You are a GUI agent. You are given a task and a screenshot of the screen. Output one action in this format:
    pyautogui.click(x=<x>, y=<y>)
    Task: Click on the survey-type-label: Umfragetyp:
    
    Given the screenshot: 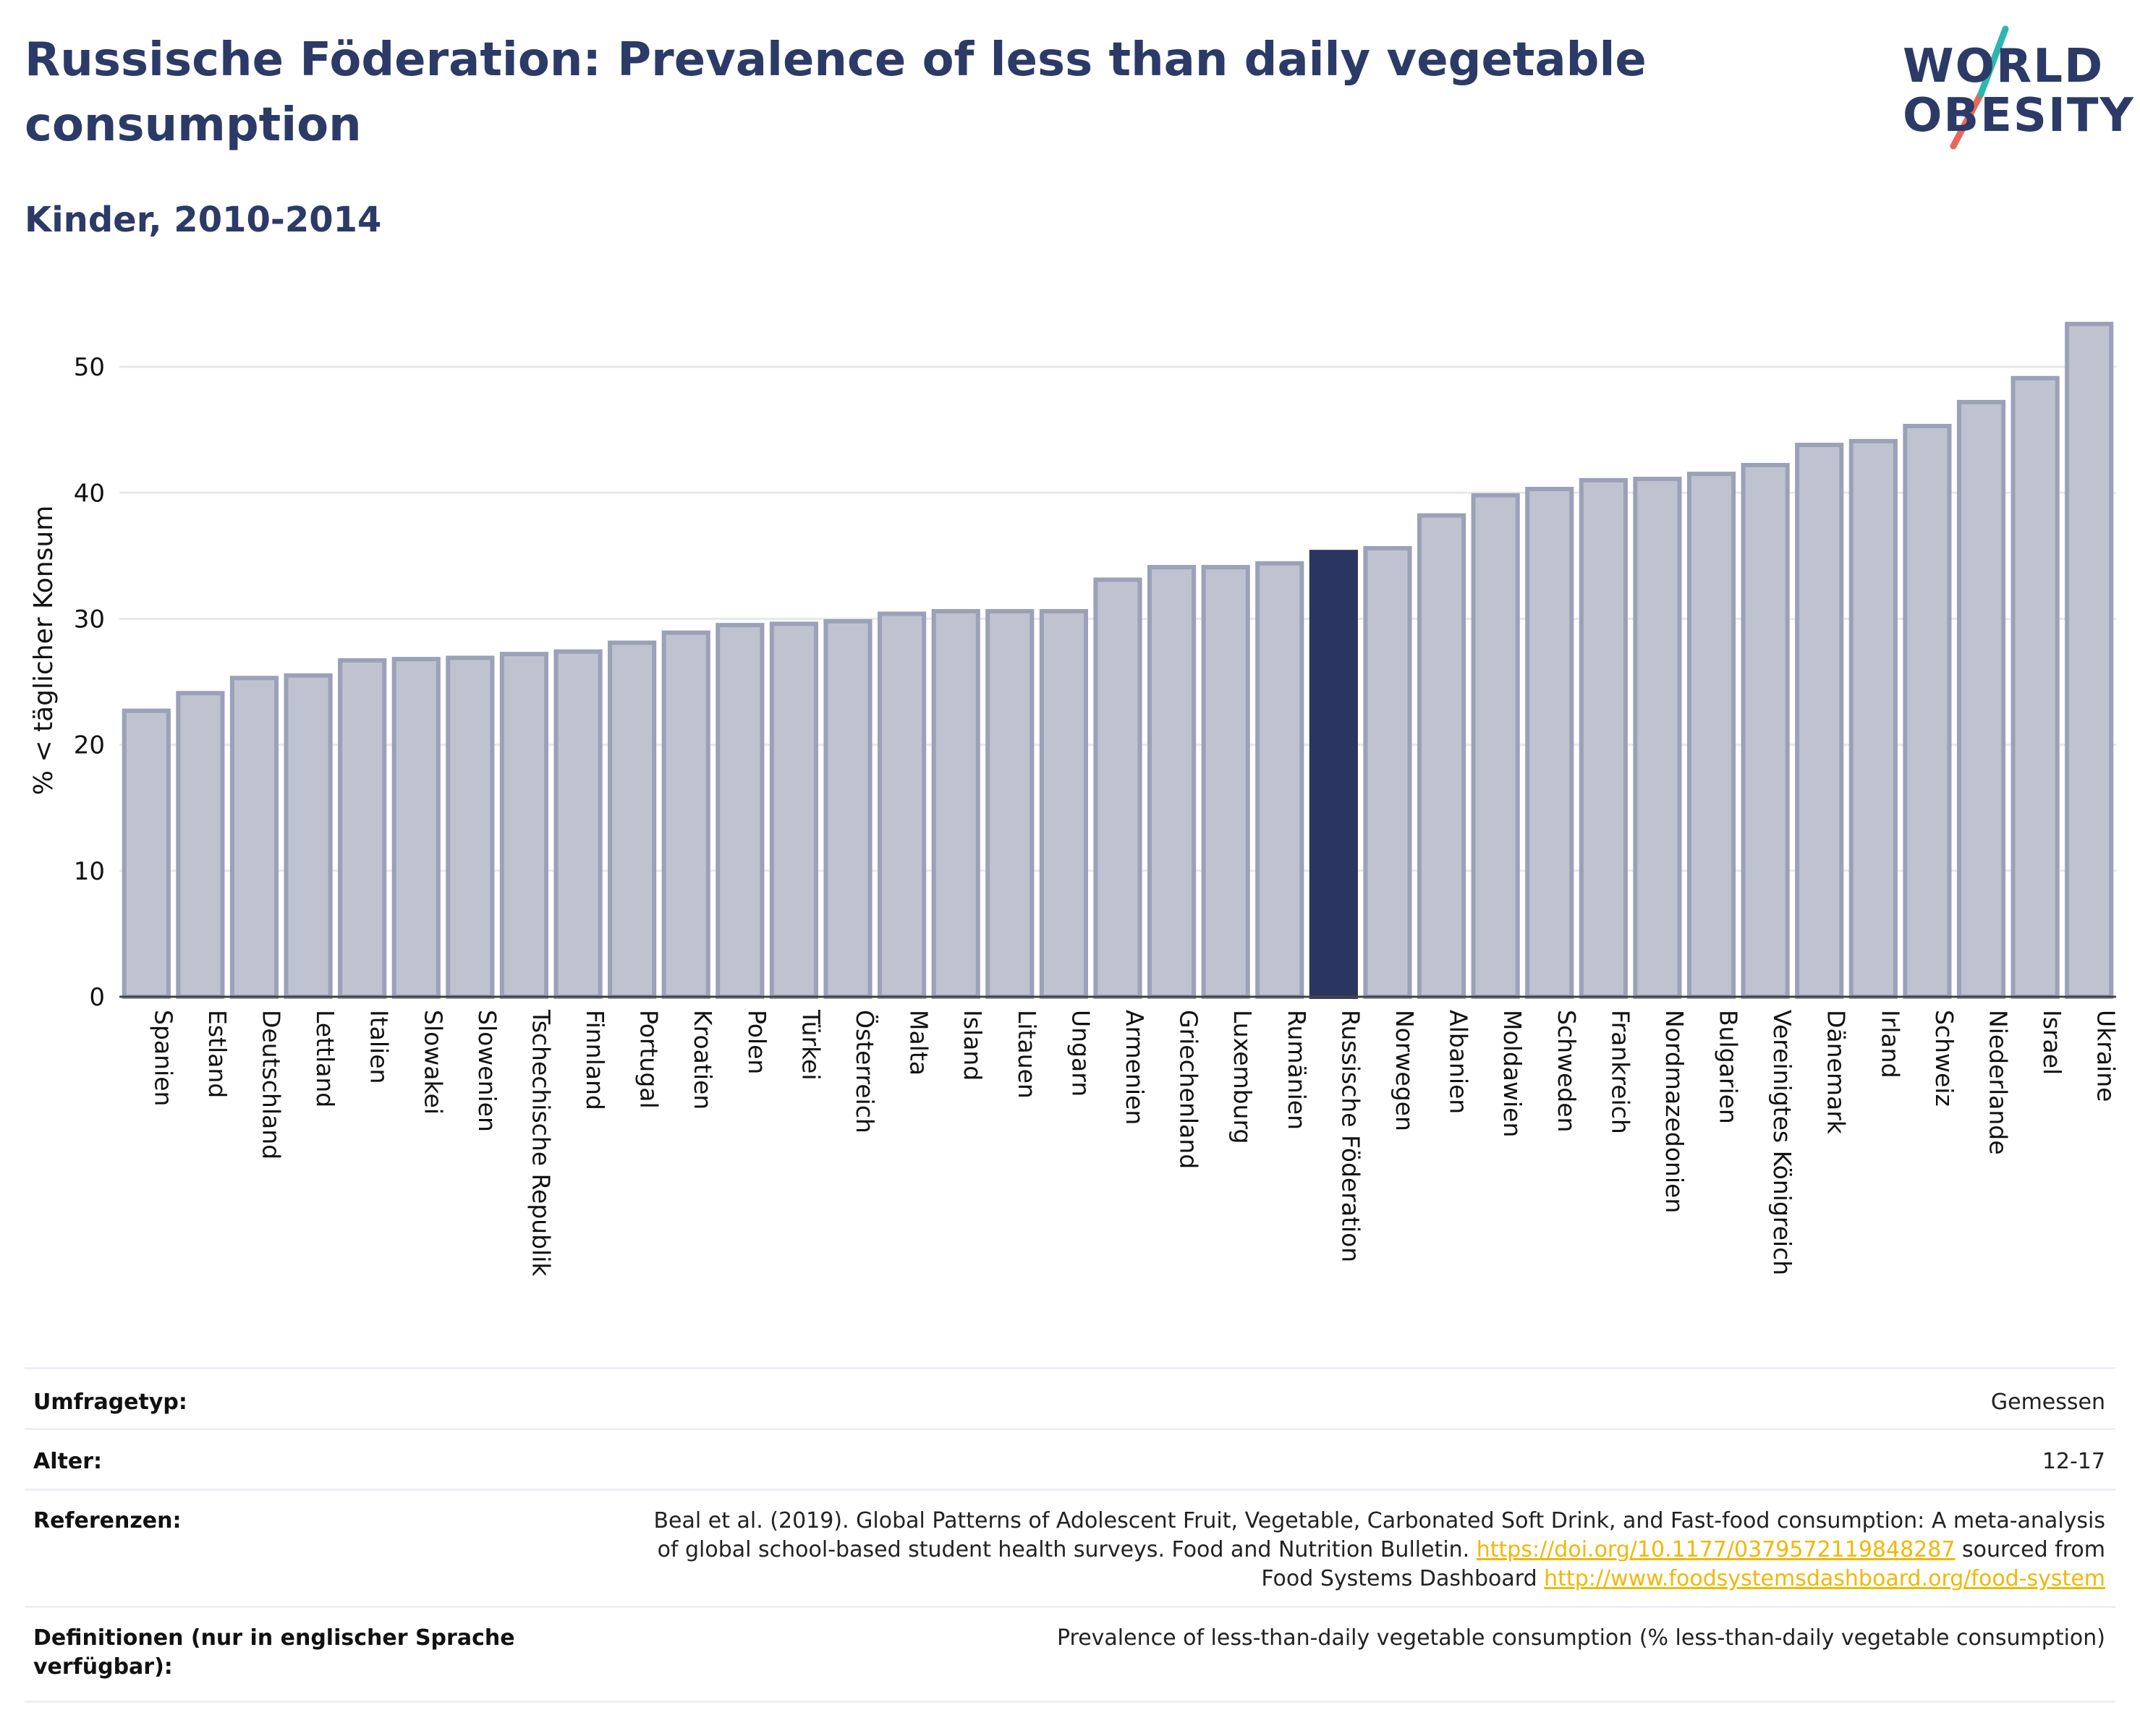 What is the action you would take?
    pyautogui.click(x=110, y=1403)
    